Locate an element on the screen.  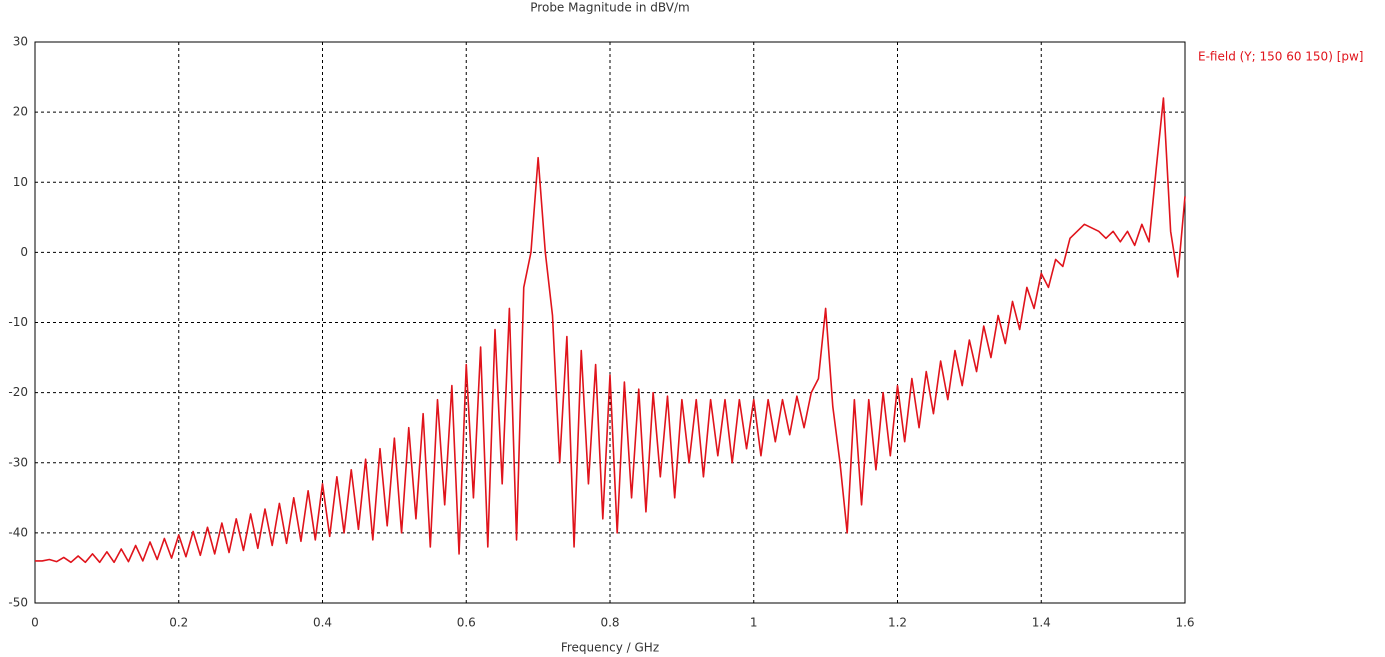
y-tick-label: 0 is located at coordinates (24, 252).